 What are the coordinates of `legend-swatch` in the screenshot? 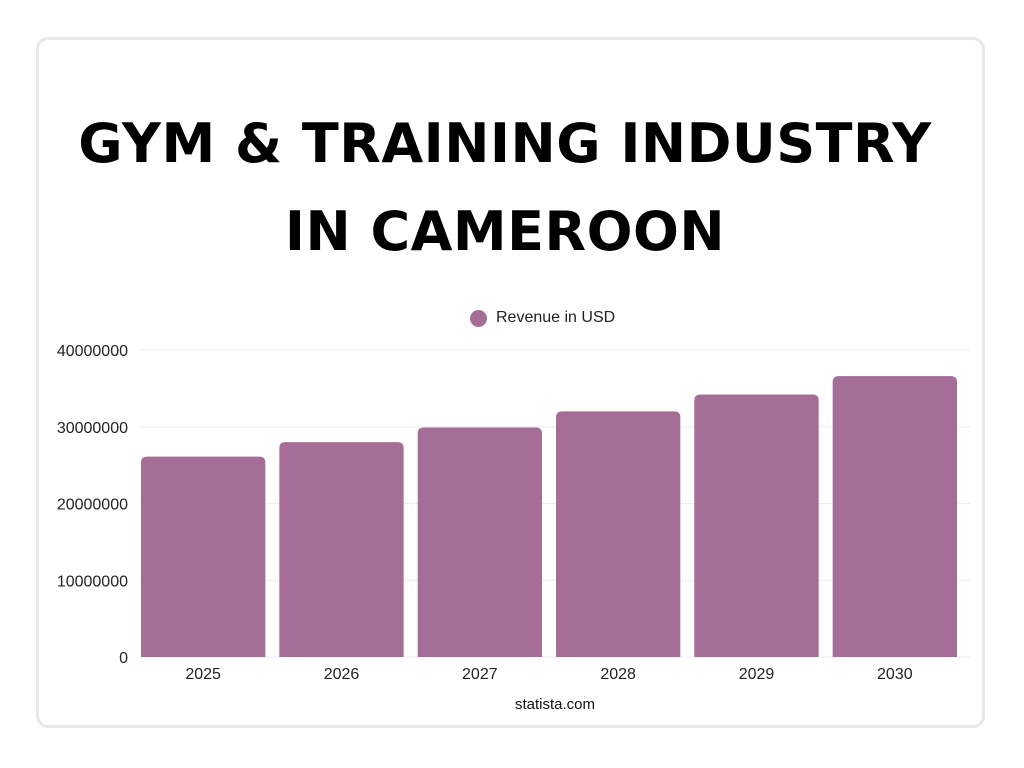 It's located at (478, 318).